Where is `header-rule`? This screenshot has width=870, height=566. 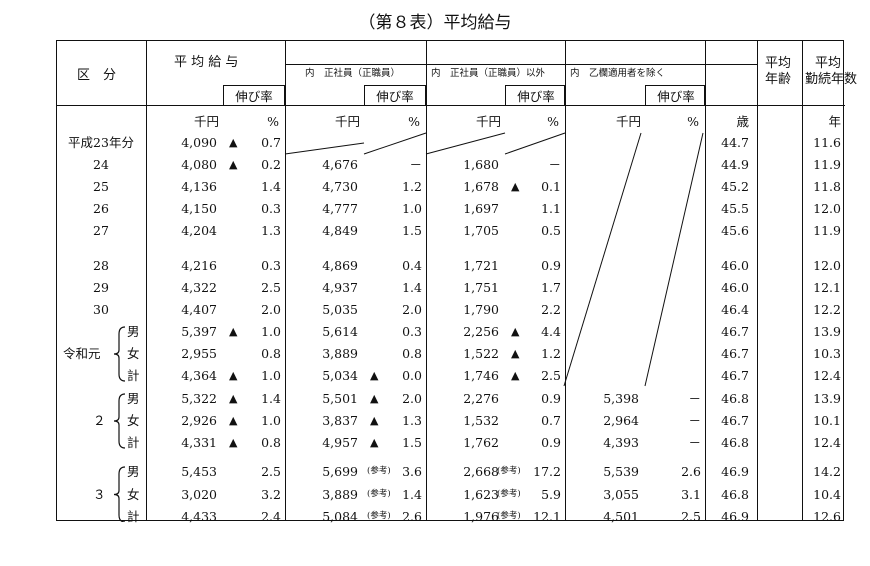
header-rule is located at coordinates (451, 105).